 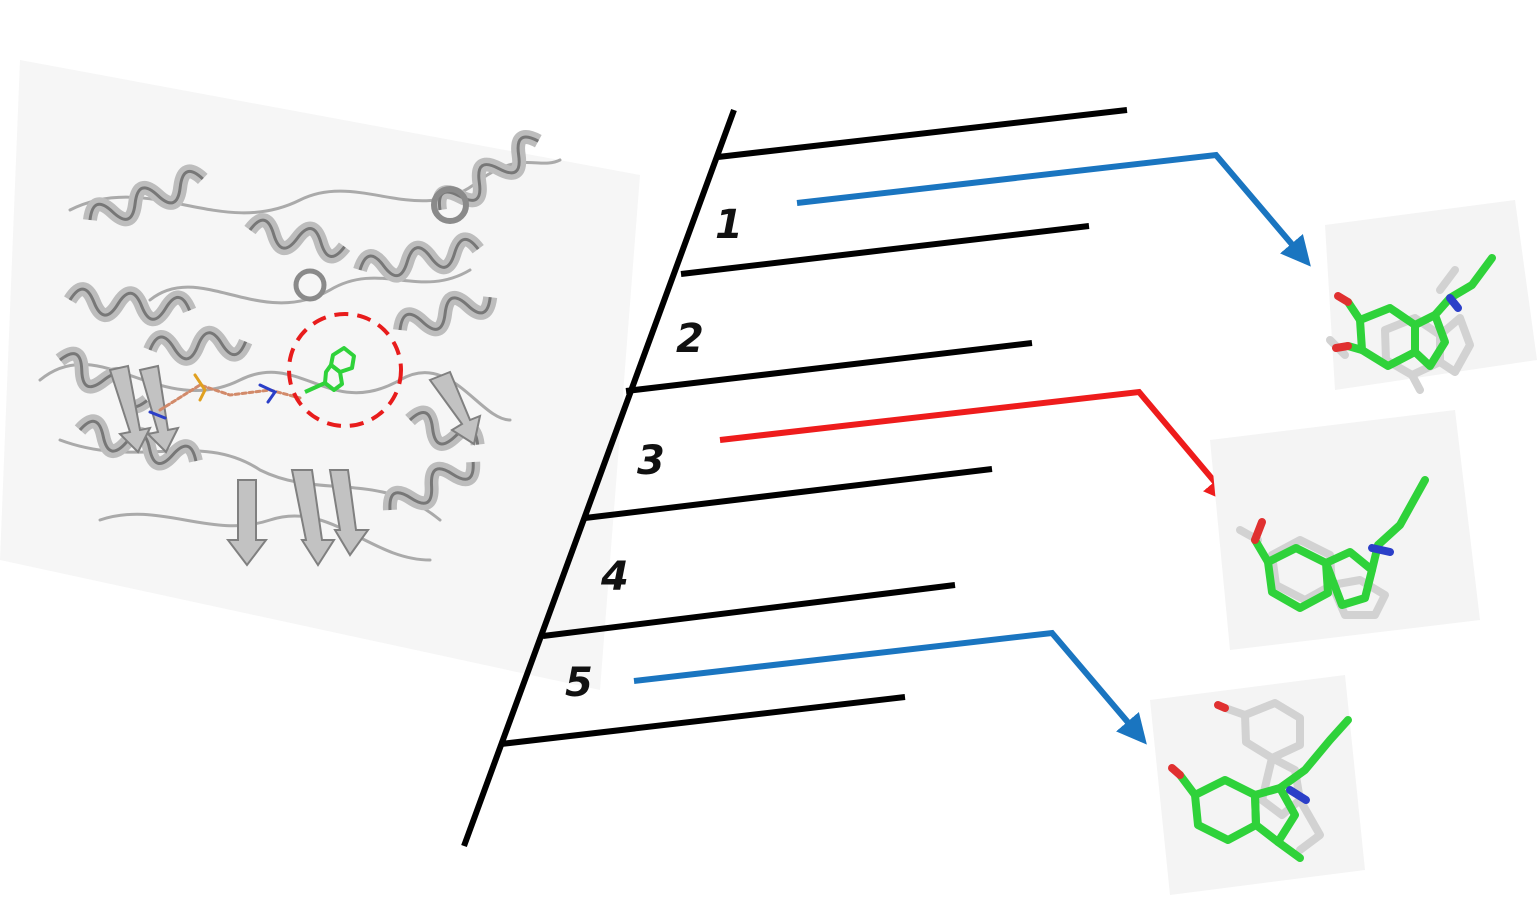 What do you see at coordinates (579, 683) in the screenshot?
I see `bin-label-5: 5` at bounding box center [579, 683].